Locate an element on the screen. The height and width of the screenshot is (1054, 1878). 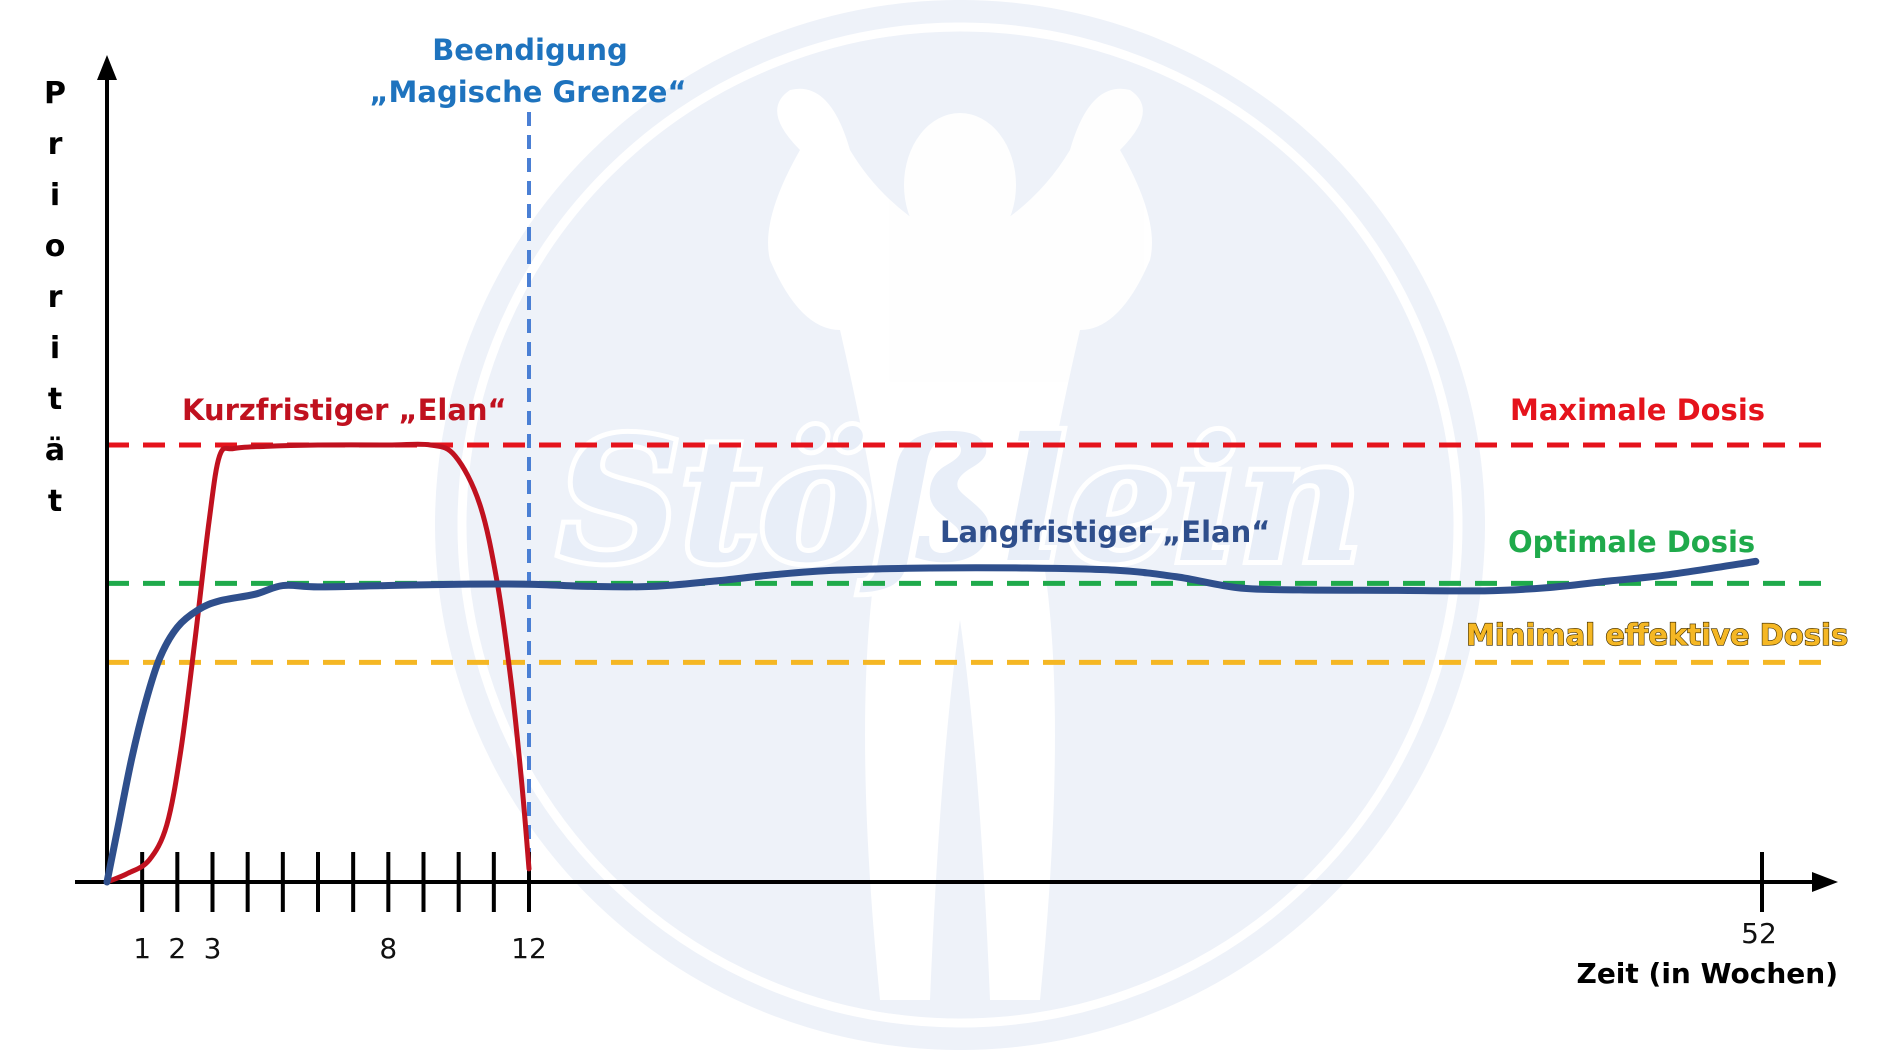
x-tick-label-3: 3 is located at coordinates (213, 948).